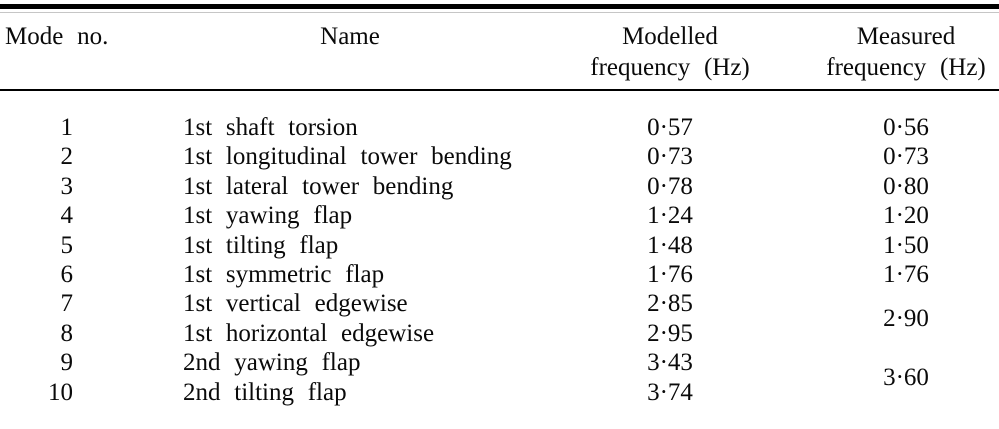 The height and width of the screenshot is (429, 999). What do you see at coordinates (670, 333) in the screenshot?
I see `modelled-cell: 2·95` at bounding box center [670, 333].